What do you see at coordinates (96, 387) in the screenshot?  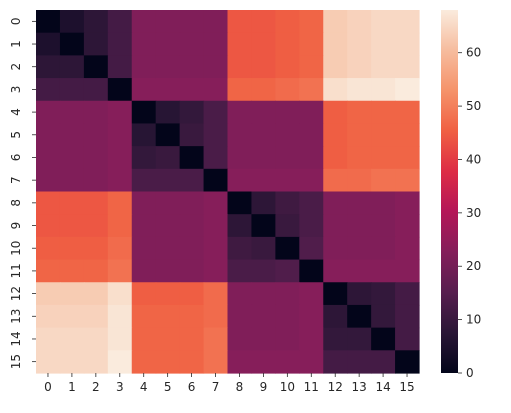 I see `x-tick-label-2: 2` at bounding box center [96, 387].